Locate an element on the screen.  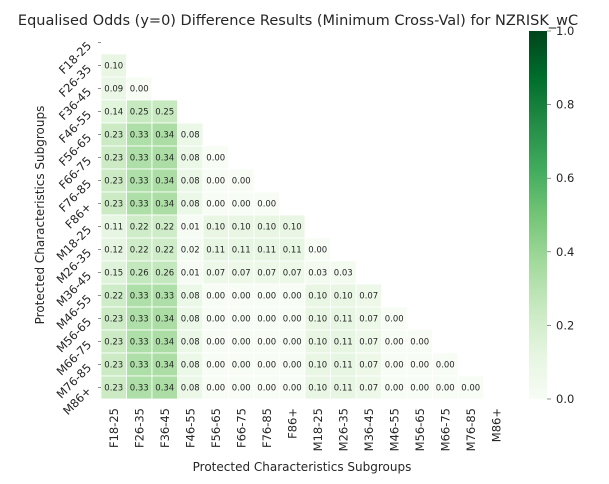
cell-value-label: 0.15 is located at coordinates (113, 274).